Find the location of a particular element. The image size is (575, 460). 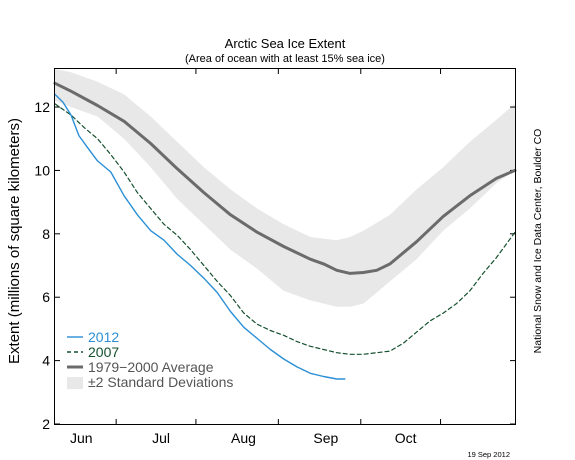

x-tick-label: Jun is located at coordinates (81, 438).